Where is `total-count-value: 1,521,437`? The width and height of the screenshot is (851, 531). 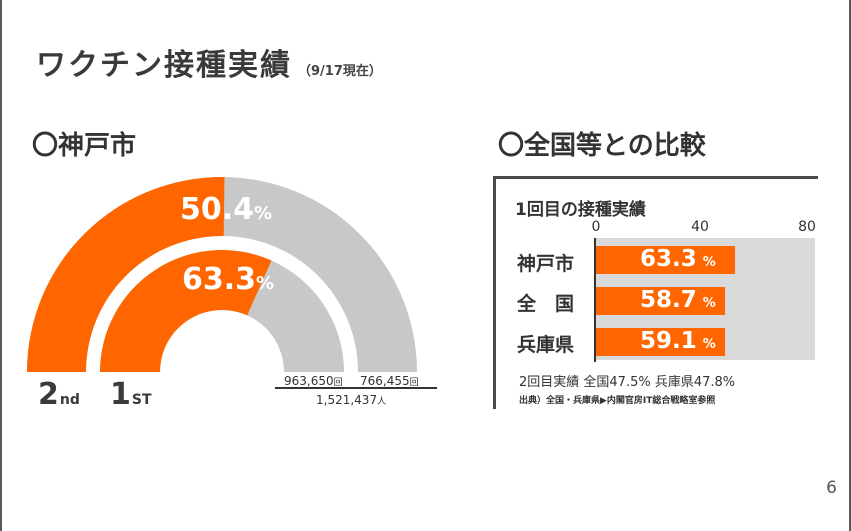 total-count-value: 1,521,437 is located at coordinates (347, 400).